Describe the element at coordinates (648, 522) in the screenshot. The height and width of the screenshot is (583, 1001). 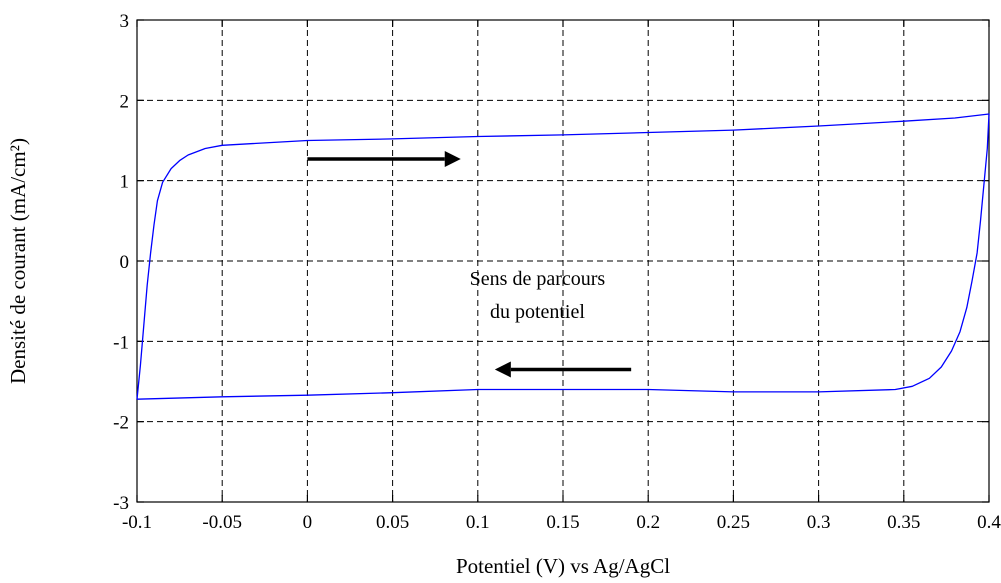
I see `x-tick-label: 0.2` at that location.